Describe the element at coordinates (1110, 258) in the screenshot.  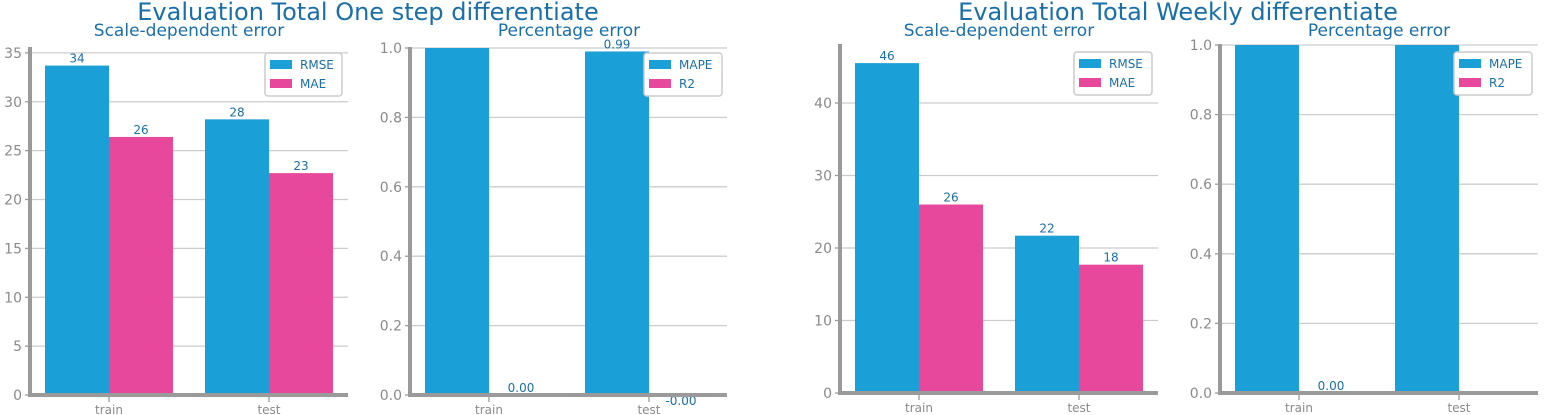
I see `data-label: 18` at that location.